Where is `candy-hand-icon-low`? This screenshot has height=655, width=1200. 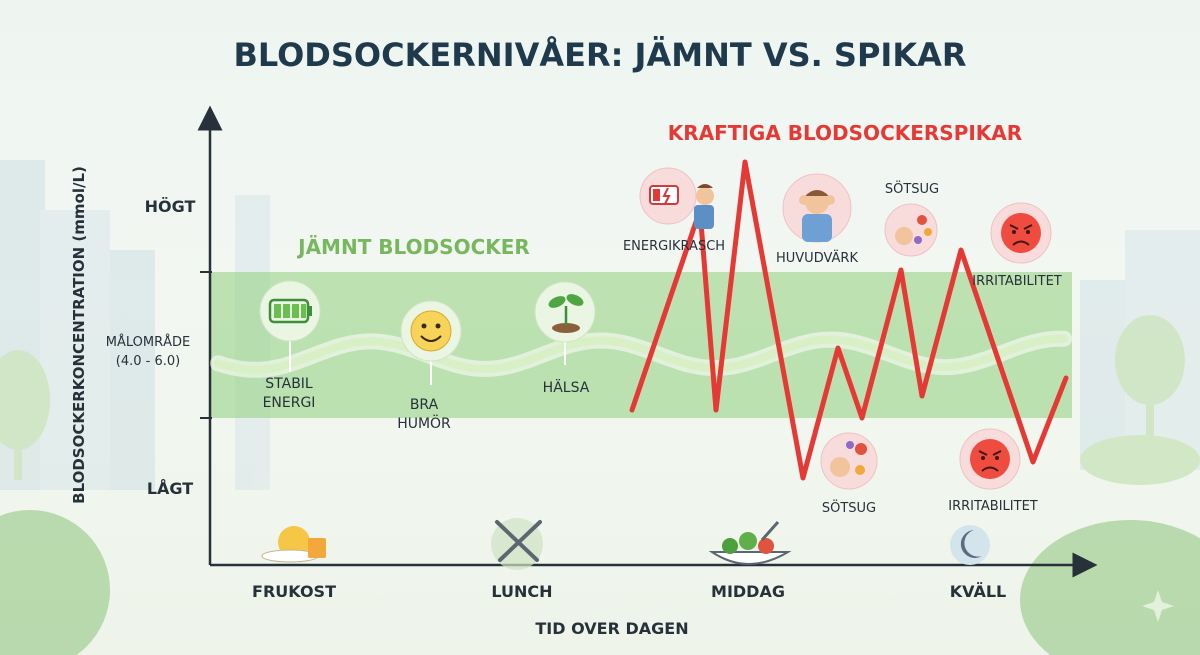
candy-hand-icon-low is located at coordinates (849, 461).